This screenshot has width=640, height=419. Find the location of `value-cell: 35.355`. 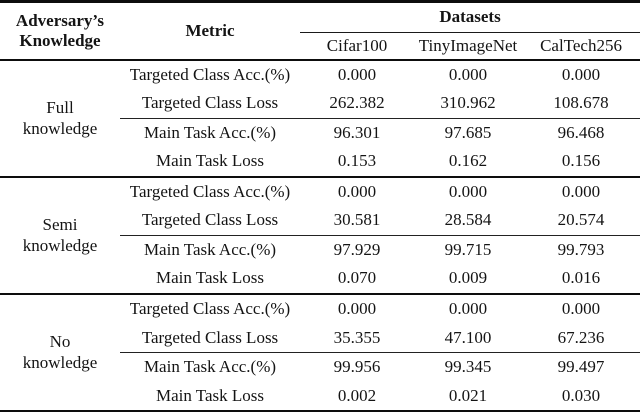

value-cell: 35.355 is located at coordinates (357, 337).